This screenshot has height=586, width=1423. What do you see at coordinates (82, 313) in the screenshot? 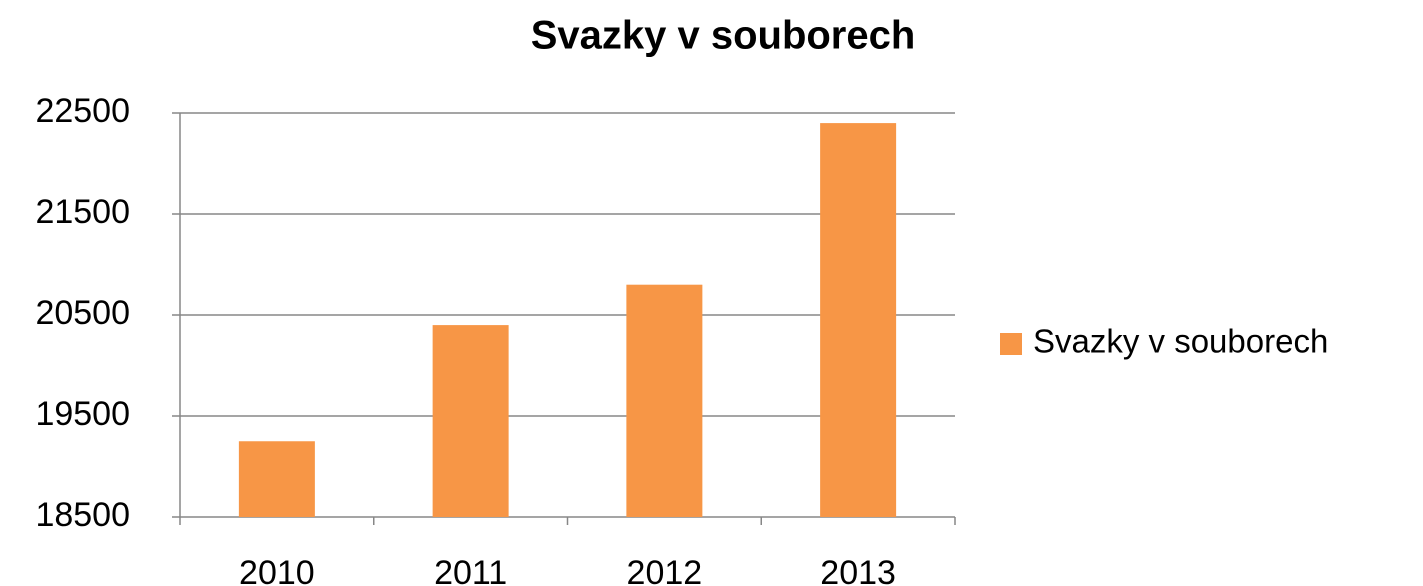
I see `y-tick-label: 20500` at bounding box center [82, 313].